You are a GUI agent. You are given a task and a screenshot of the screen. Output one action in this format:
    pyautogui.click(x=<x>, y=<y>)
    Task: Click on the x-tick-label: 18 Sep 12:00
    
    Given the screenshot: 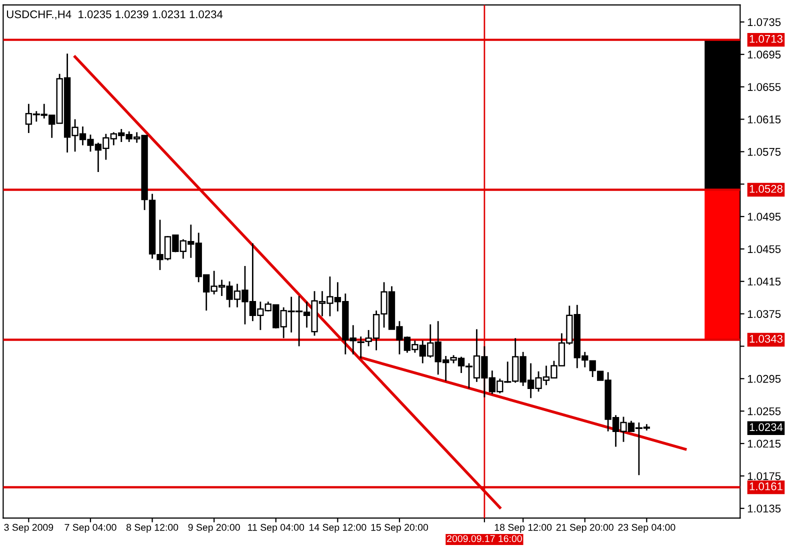 What is the action you would take?
    pyautogui.click(x=523, y=528)
    